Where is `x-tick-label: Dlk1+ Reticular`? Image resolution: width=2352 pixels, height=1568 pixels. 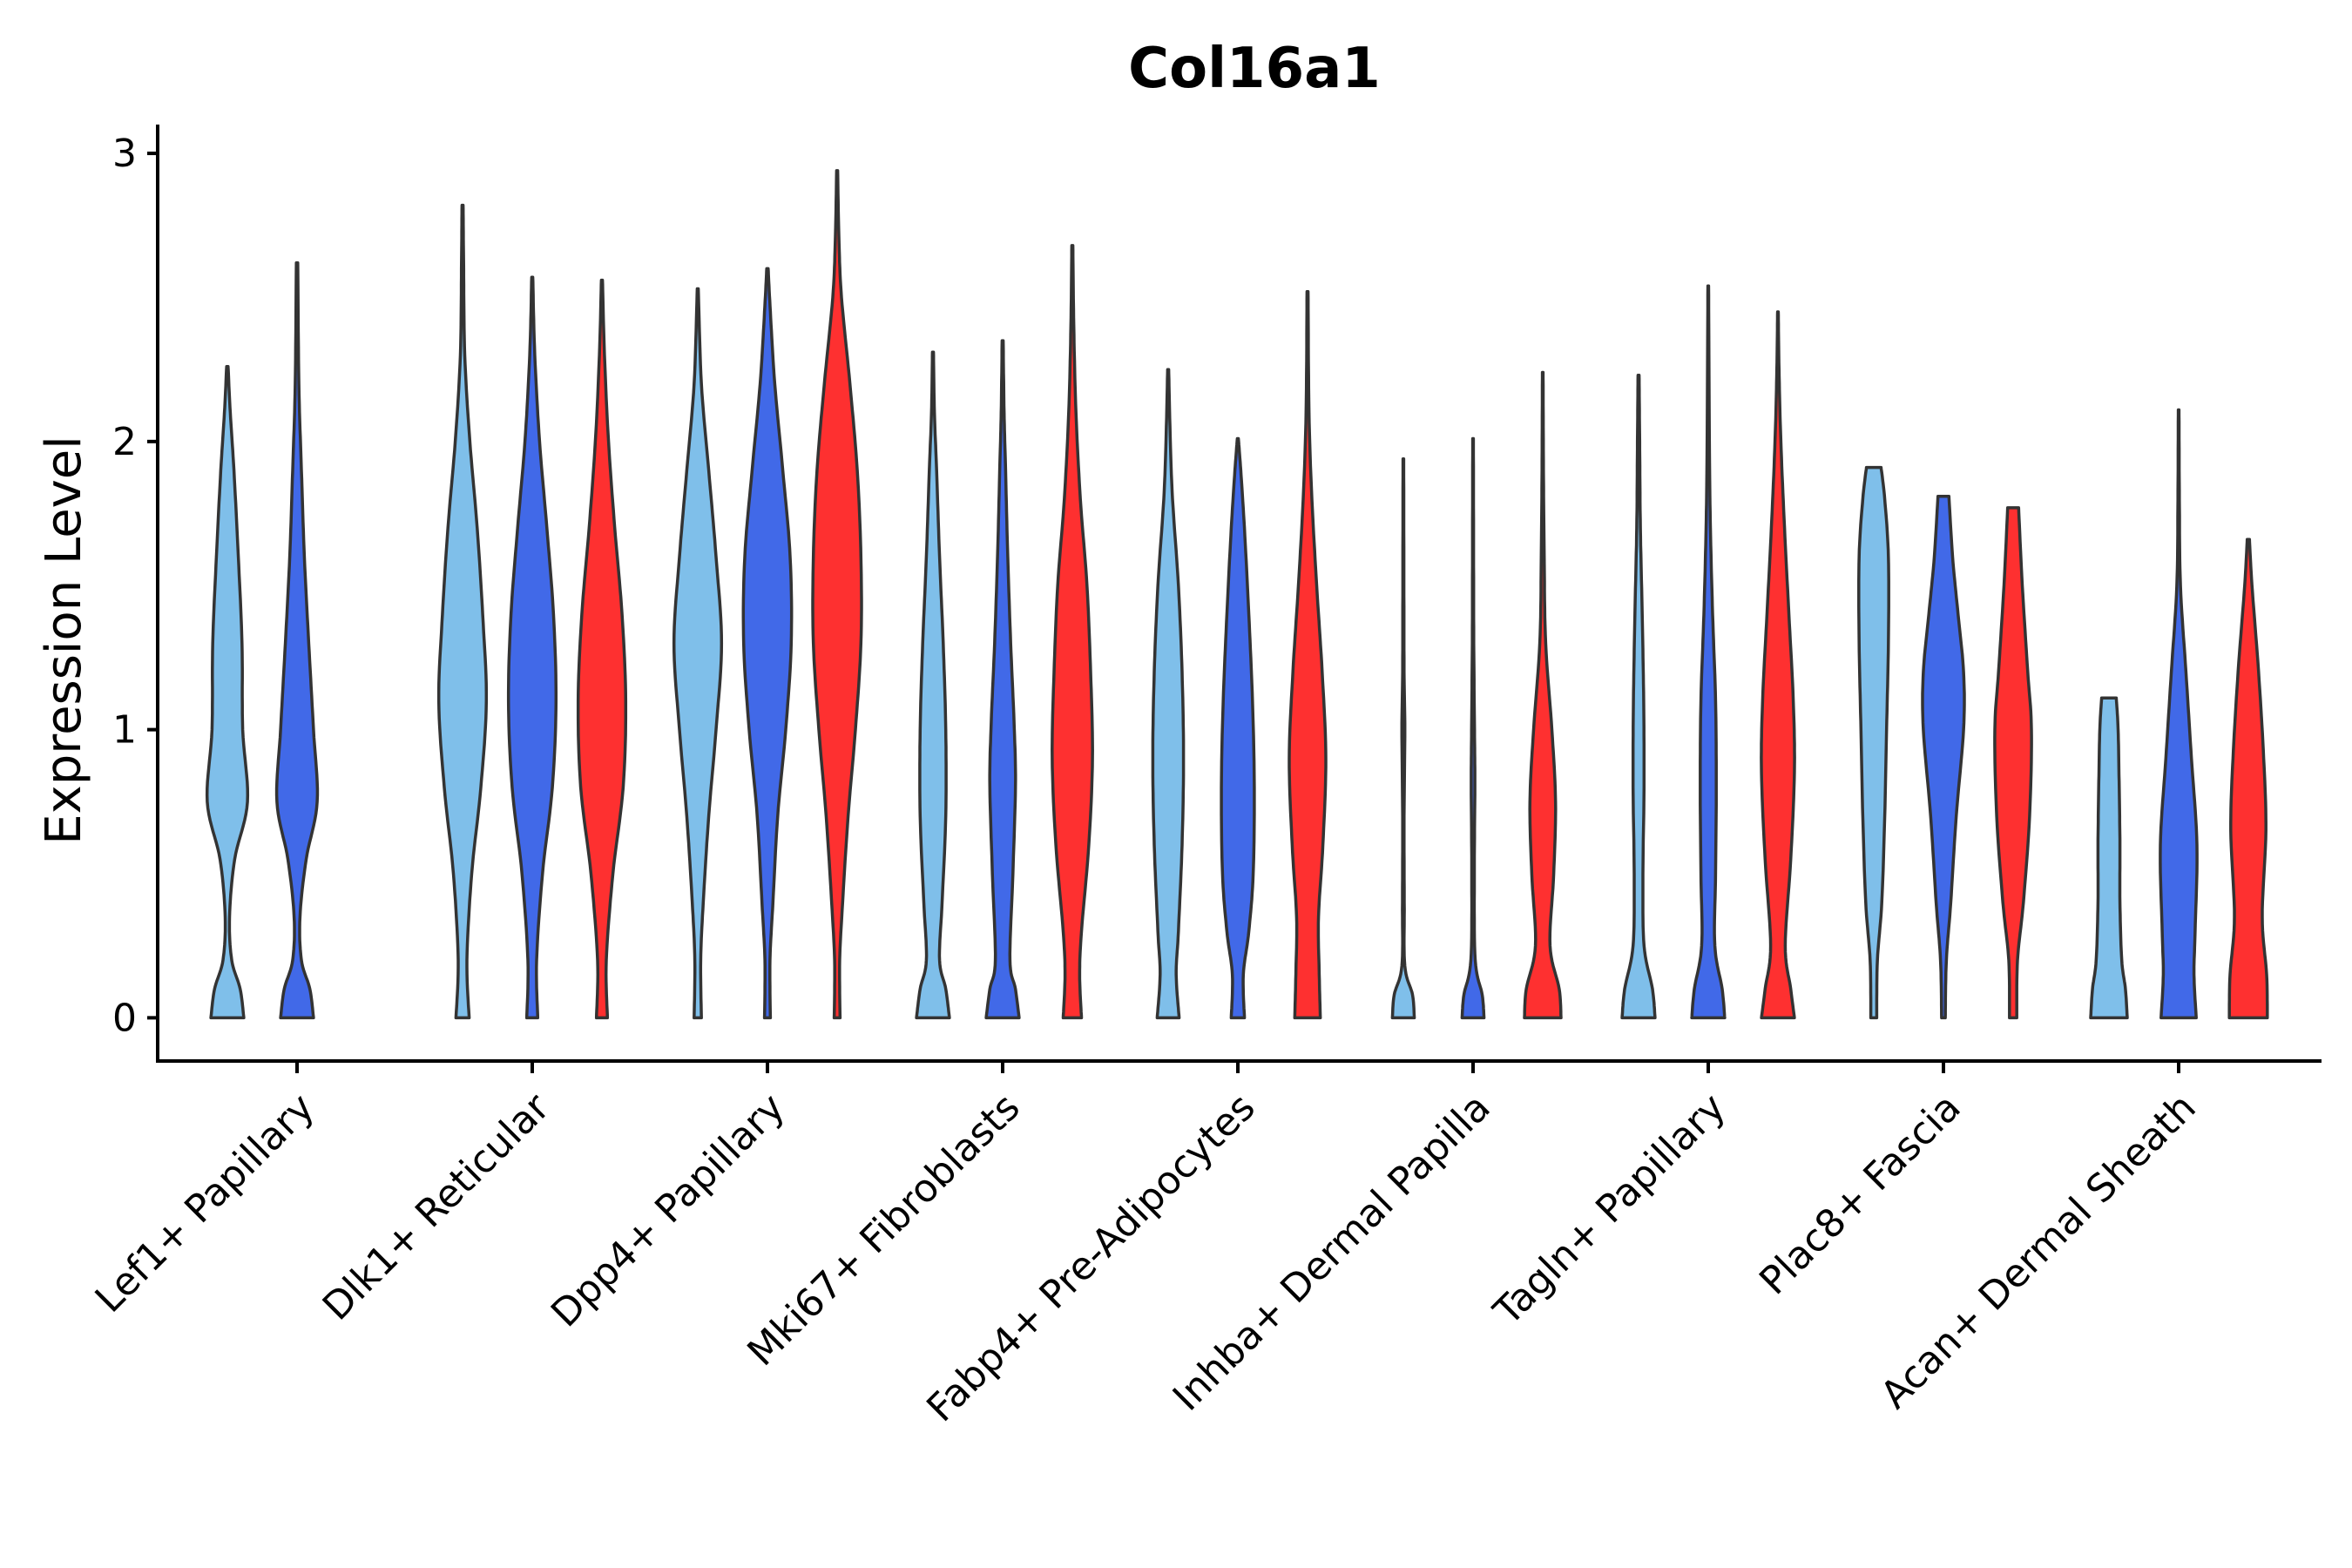 x-tick-label: Dlk1+ Reticular is located at coordinates (437, 1207).